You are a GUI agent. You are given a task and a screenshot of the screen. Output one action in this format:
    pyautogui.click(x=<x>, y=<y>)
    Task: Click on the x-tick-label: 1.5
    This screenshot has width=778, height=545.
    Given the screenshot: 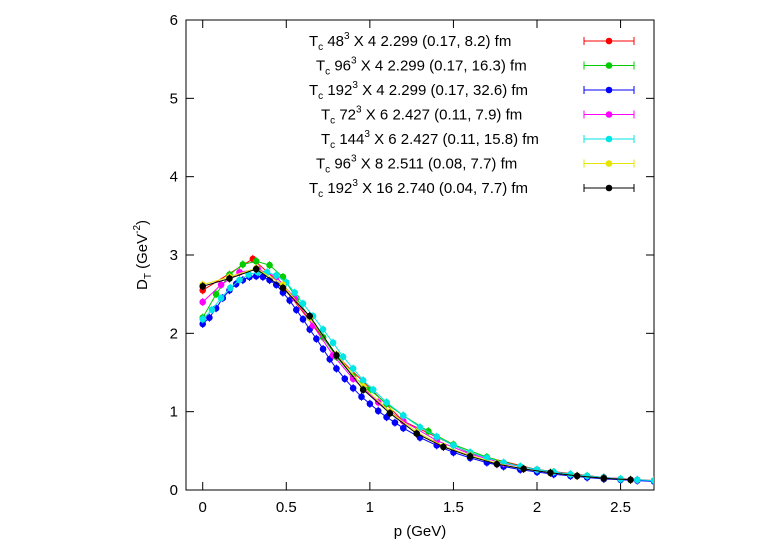 What is the action you would take?
    pyautogui.click(x=453, y=507)
    